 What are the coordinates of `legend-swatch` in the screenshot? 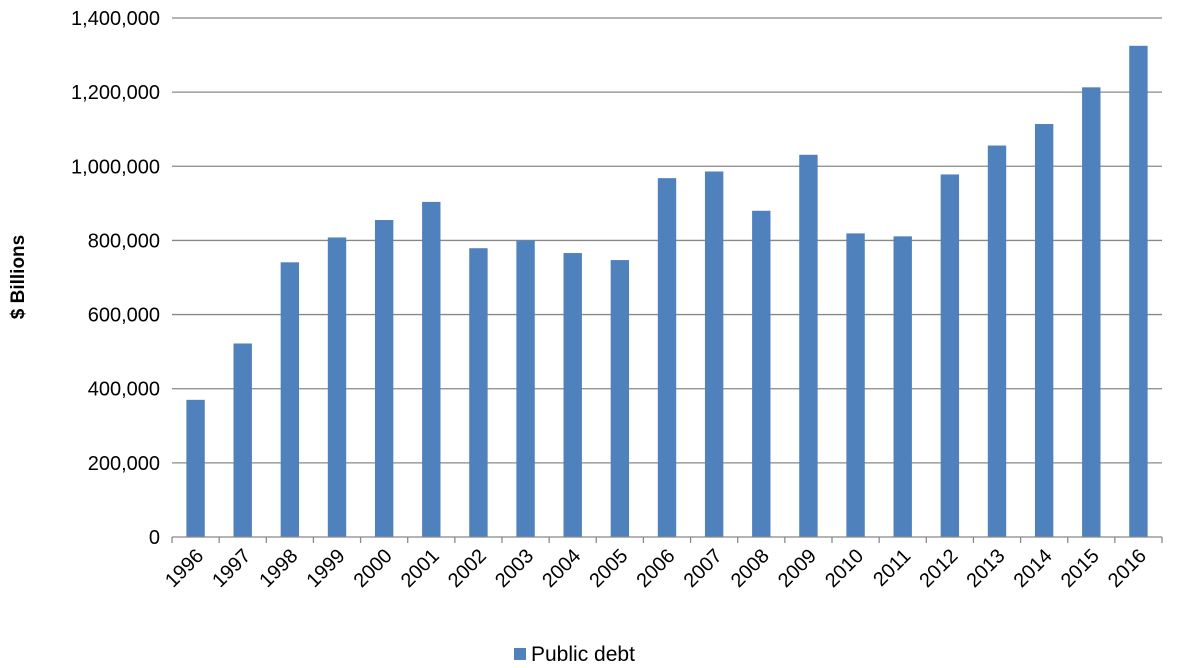 It's located at (520, 654).